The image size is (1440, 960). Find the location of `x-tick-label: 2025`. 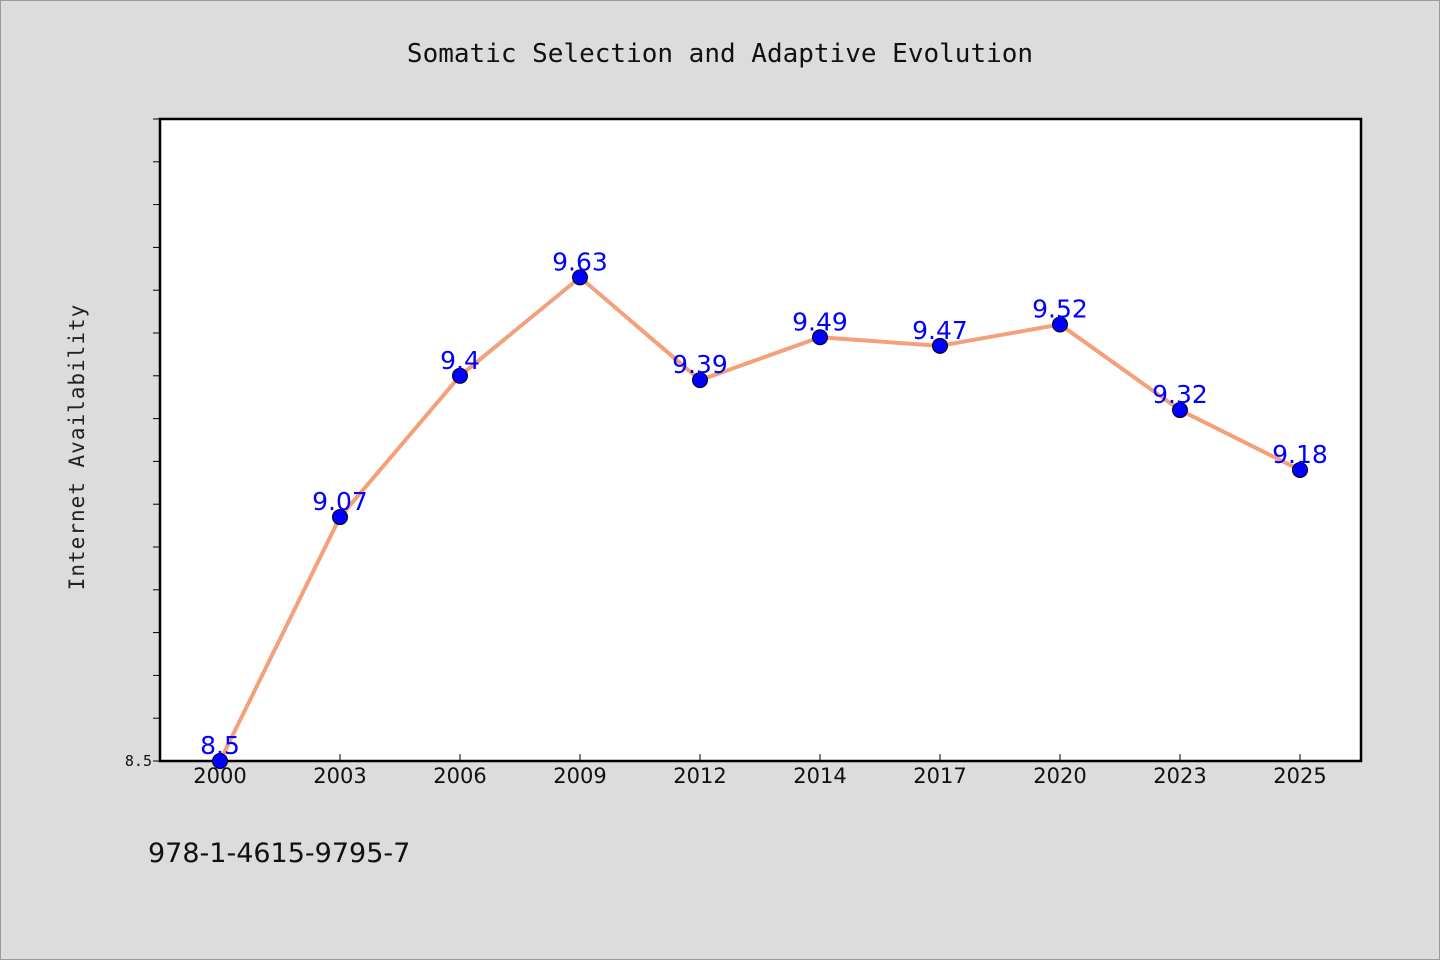

x-tick-label: 2025 is located at coordinates (1299, 776).